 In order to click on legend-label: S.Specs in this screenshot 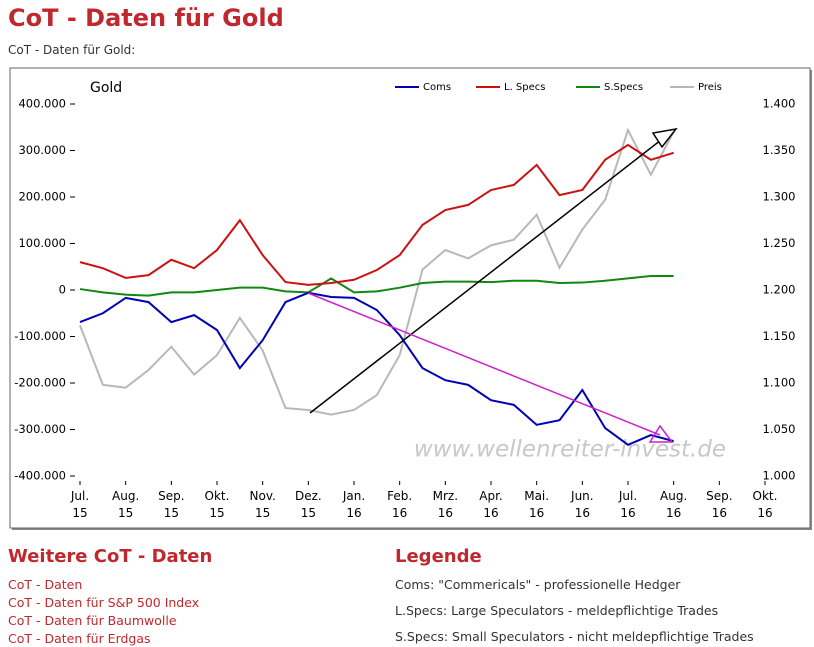, I will do `click(623, 87)`.